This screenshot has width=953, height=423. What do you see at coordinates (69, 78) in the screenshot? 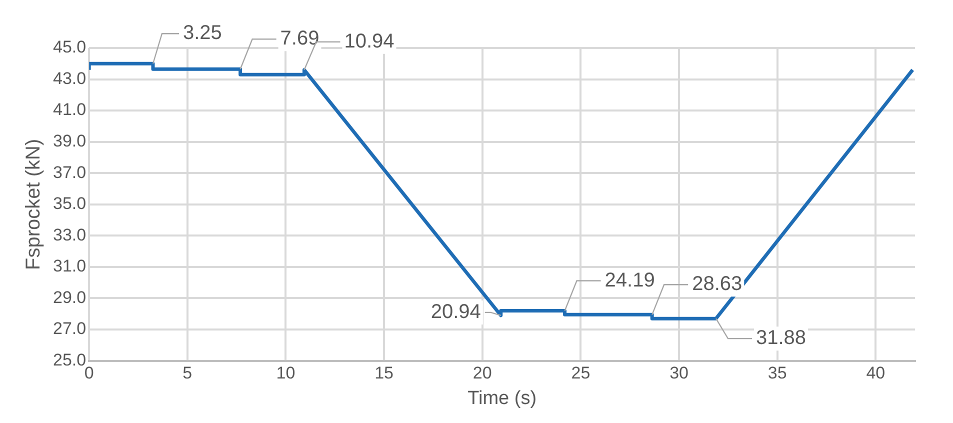
I see `y-tick-label: 43.0` at bounding box center [69, 78].